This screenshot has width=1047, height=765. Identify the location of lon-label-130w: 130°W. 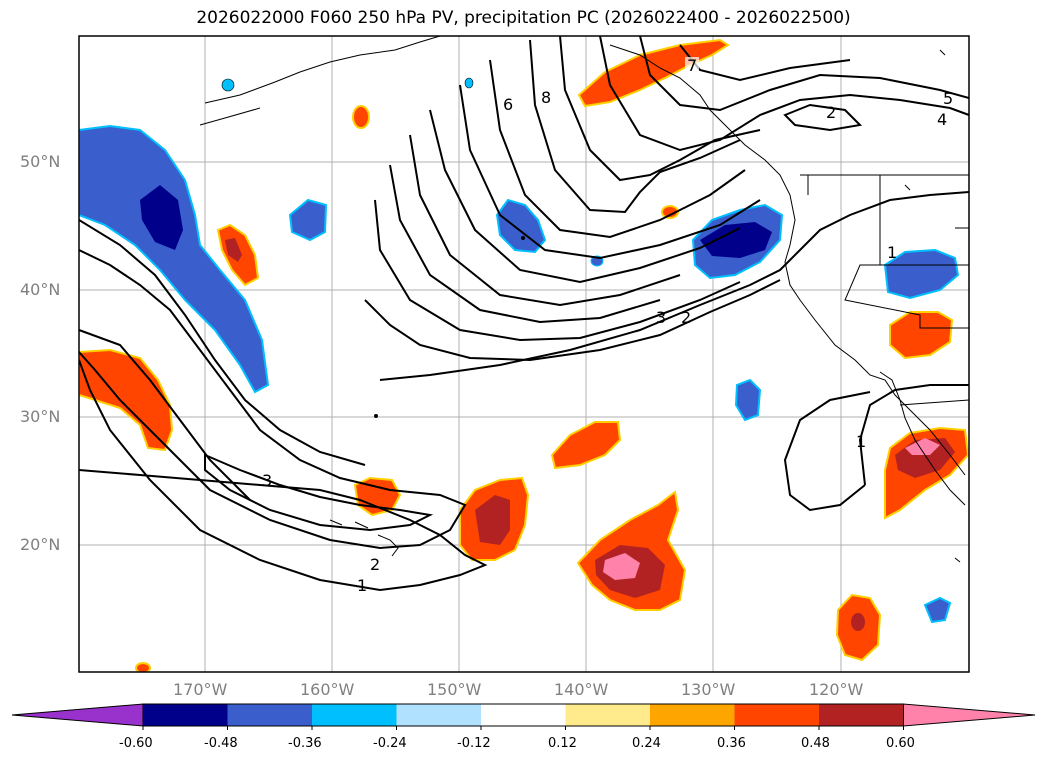
(708, 689).